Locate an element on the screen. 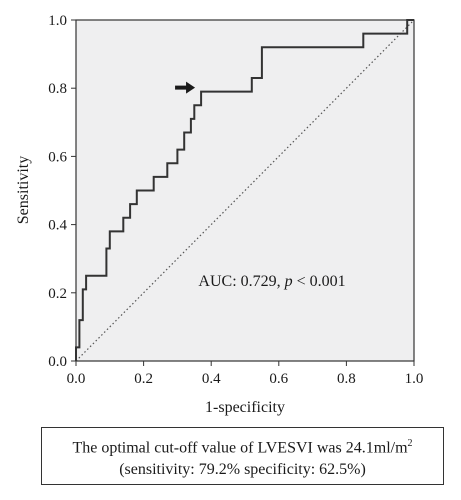 This screenshot has height=500, width=461. p-value: < 0.001 is located at coordinates (319, 281).